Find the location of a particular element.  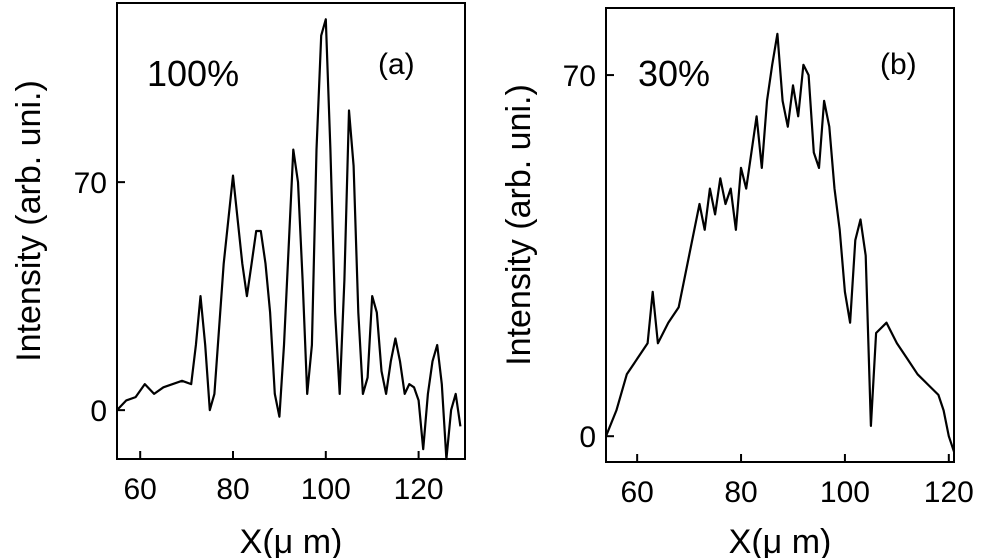

panel-label: (a) is located at coordinates (396, 64).